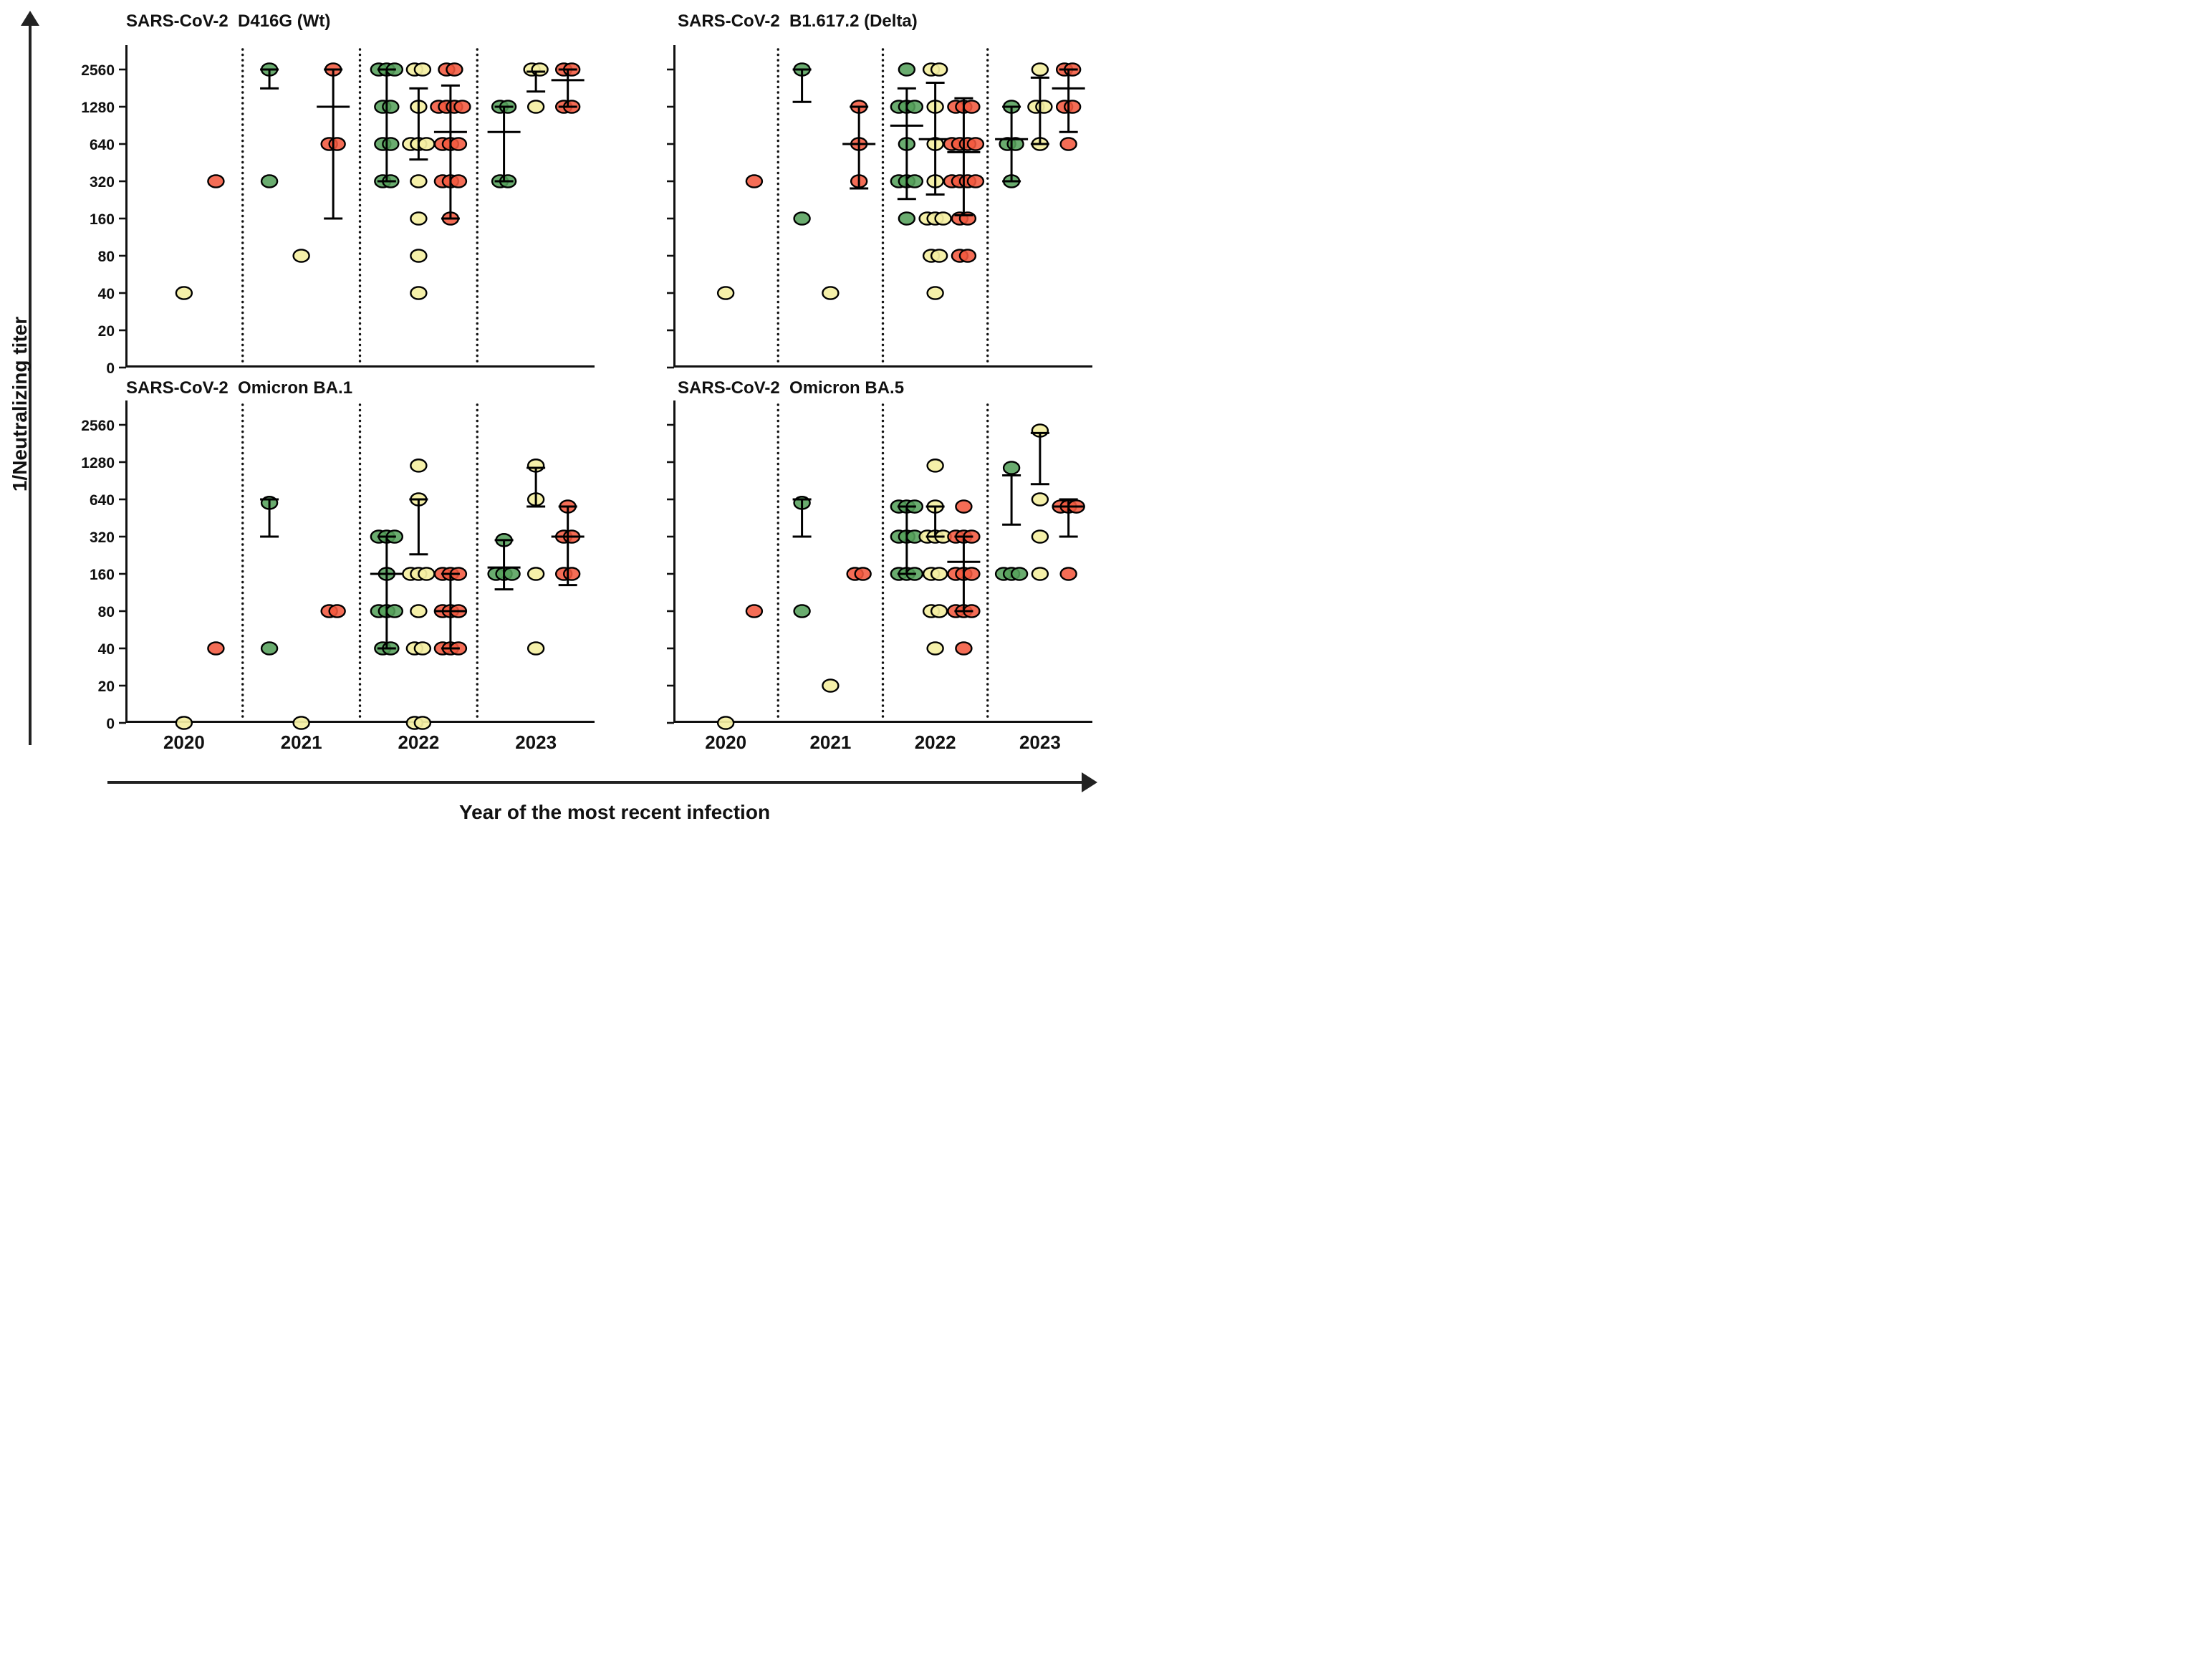  What do you see at coordinates (106, 649) in the screenshot?
I see `y-tick-label: 40` at bounding box center [106, 649].